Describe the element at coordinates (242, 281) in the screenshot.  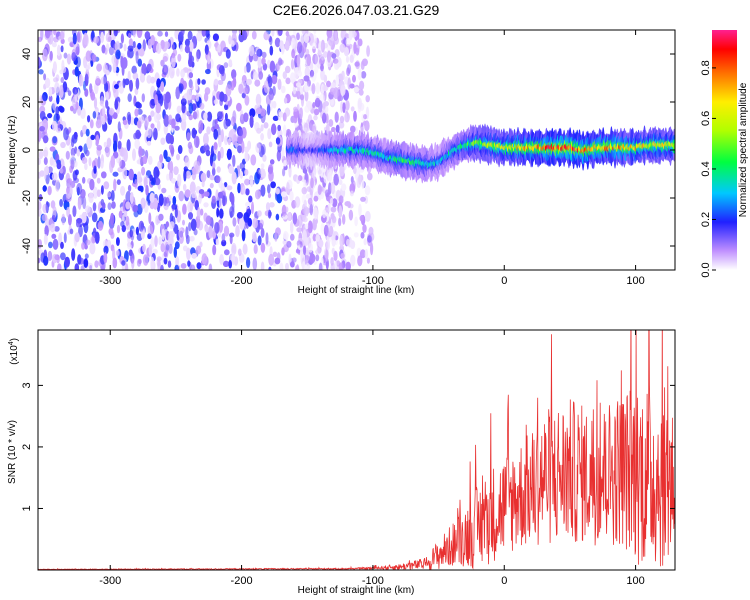
I see `x-tick-label: -200` at that location.